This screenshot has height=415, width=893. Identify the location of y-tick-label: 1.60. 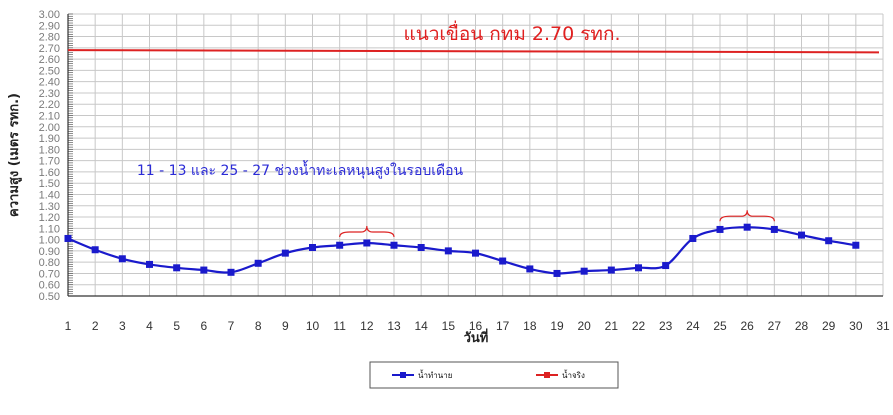
(49, 173).